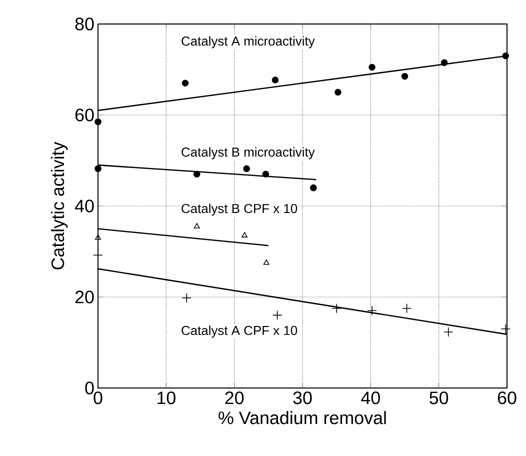 Image resolution: width=526 pixels, height=456 pixels. Describe the element at coordinates (240, 332) in the screenshot. I see `series-label: Catalyst A CPF x 10` at that location.